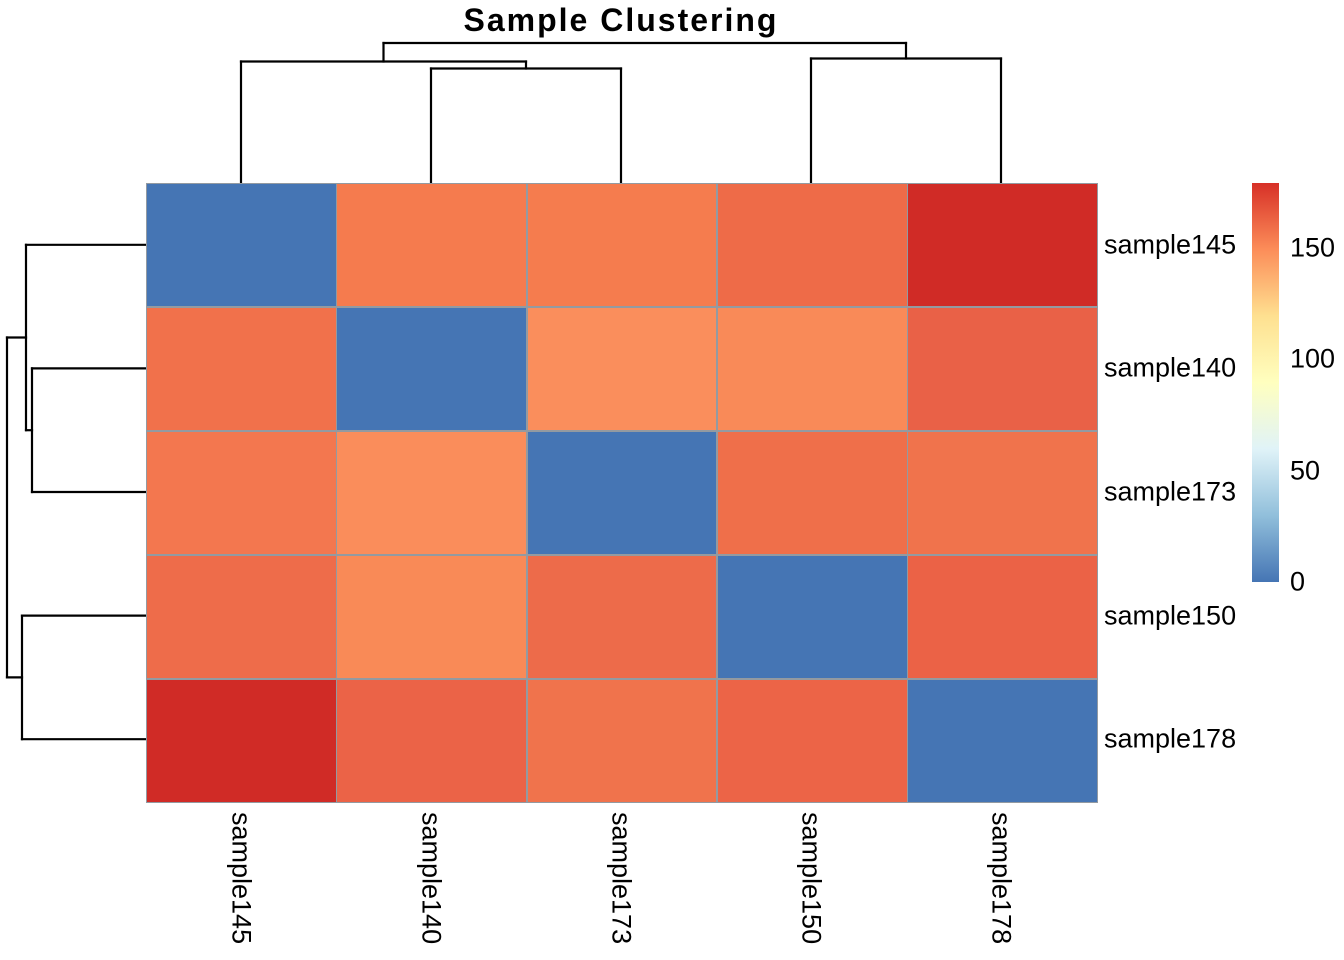 The image size is (1344, 960). Describe the element at coordinates (241, 493) in the screenshot. I see `heatmap-cell-sample173-sample145` at that location.